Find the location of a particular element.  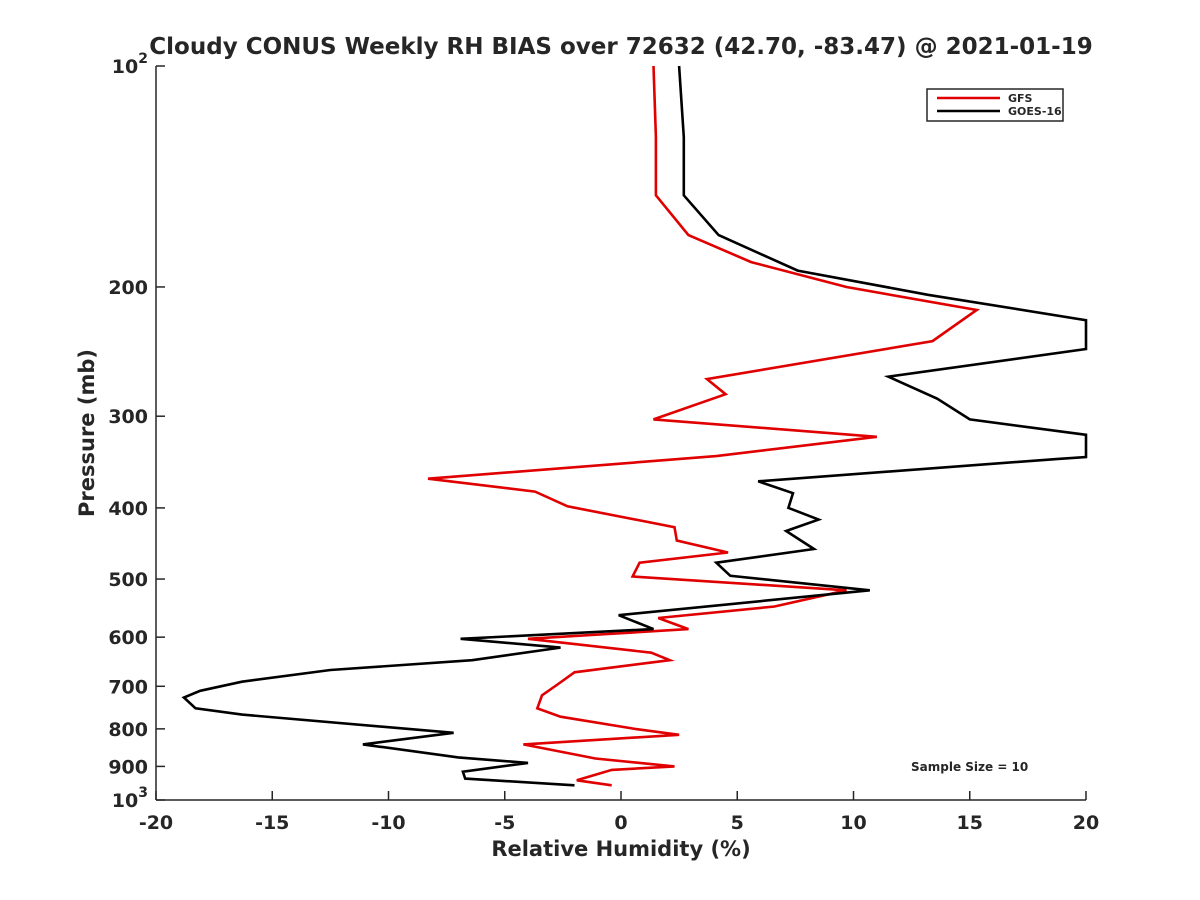

legend-box is located at coordinates (995, 105).